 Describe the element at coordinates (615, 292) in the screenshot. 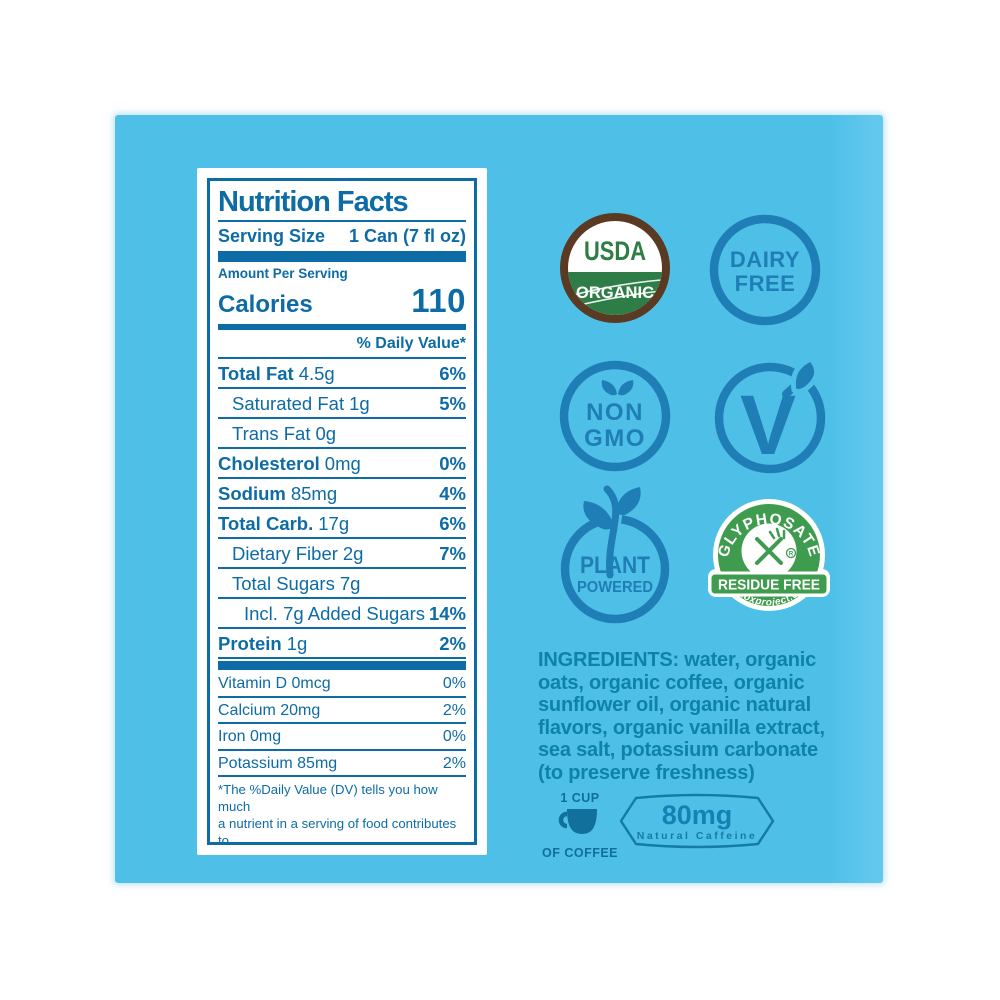

I see `organic-text: ORGANIC` at that location.